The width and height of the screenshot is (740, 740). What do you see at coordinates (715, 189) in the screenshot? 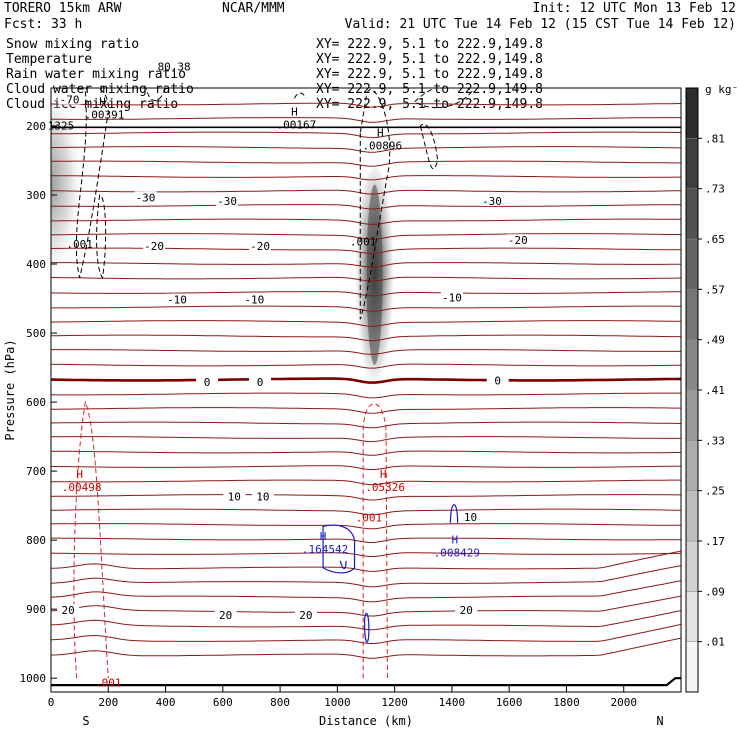
I see `colorbar-tick-label: .73` at bounding box center [715, 189].